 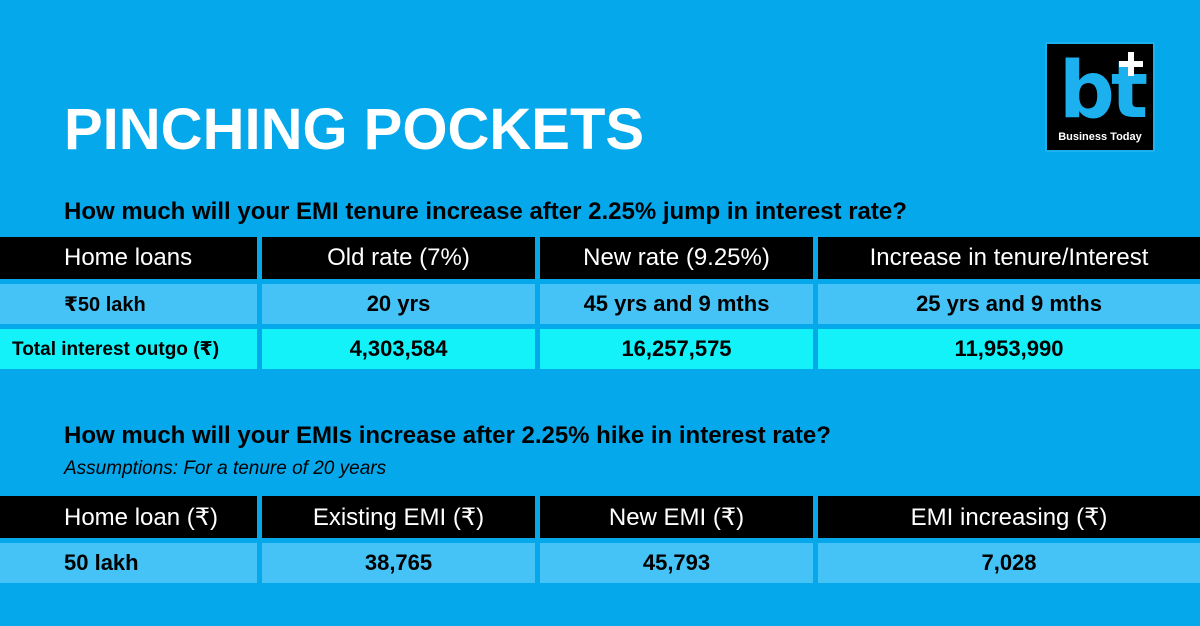 I want to click on table-cell: 25 yrs and 9 mths, so click(x=1009, y=304).